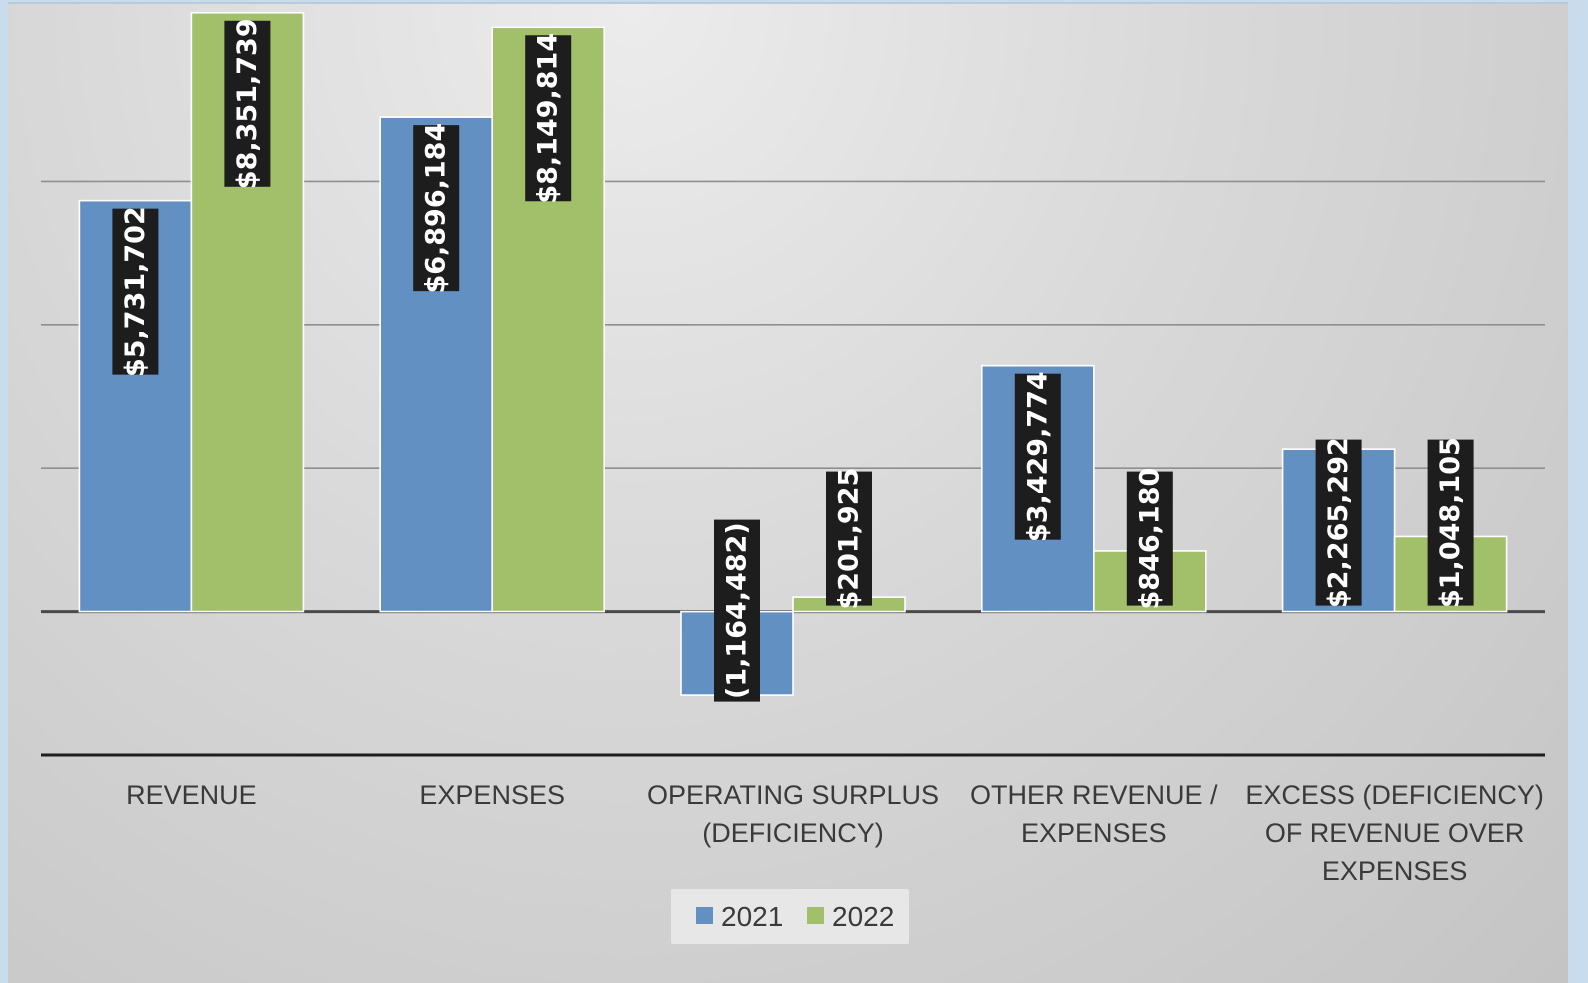 This screenshot has width=1588, height=983. I want to click on data-label: $201,925, so click(849, 539).